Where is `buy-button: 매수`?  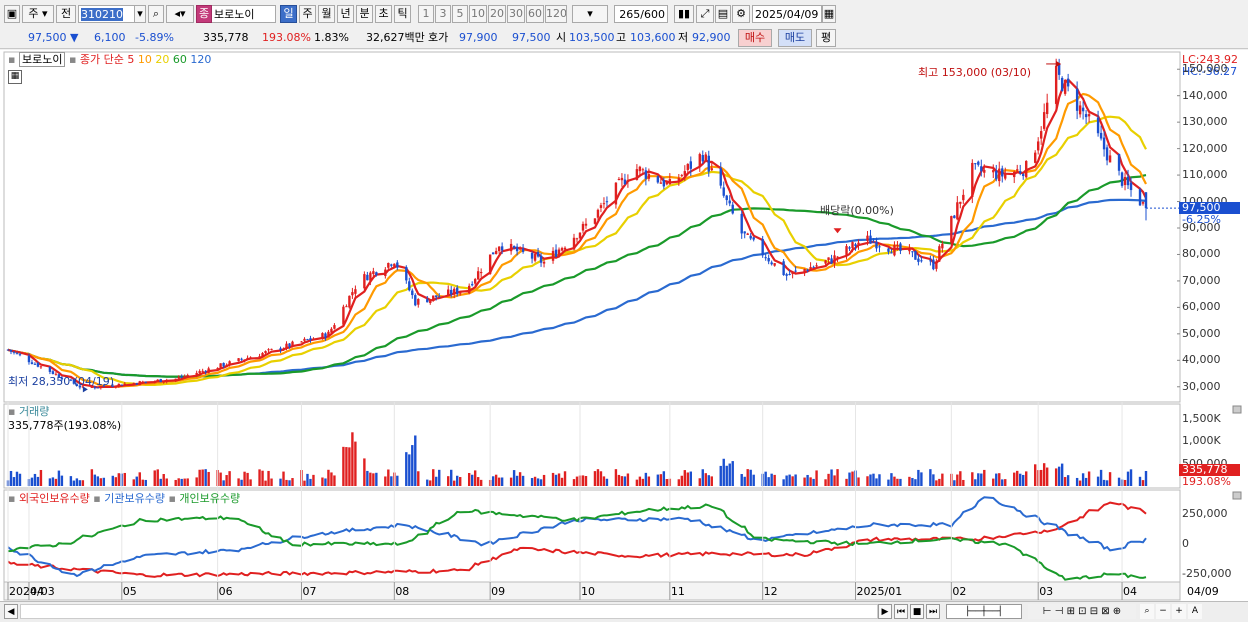
buy-button: 매수 is located at coordinates (755, 38).